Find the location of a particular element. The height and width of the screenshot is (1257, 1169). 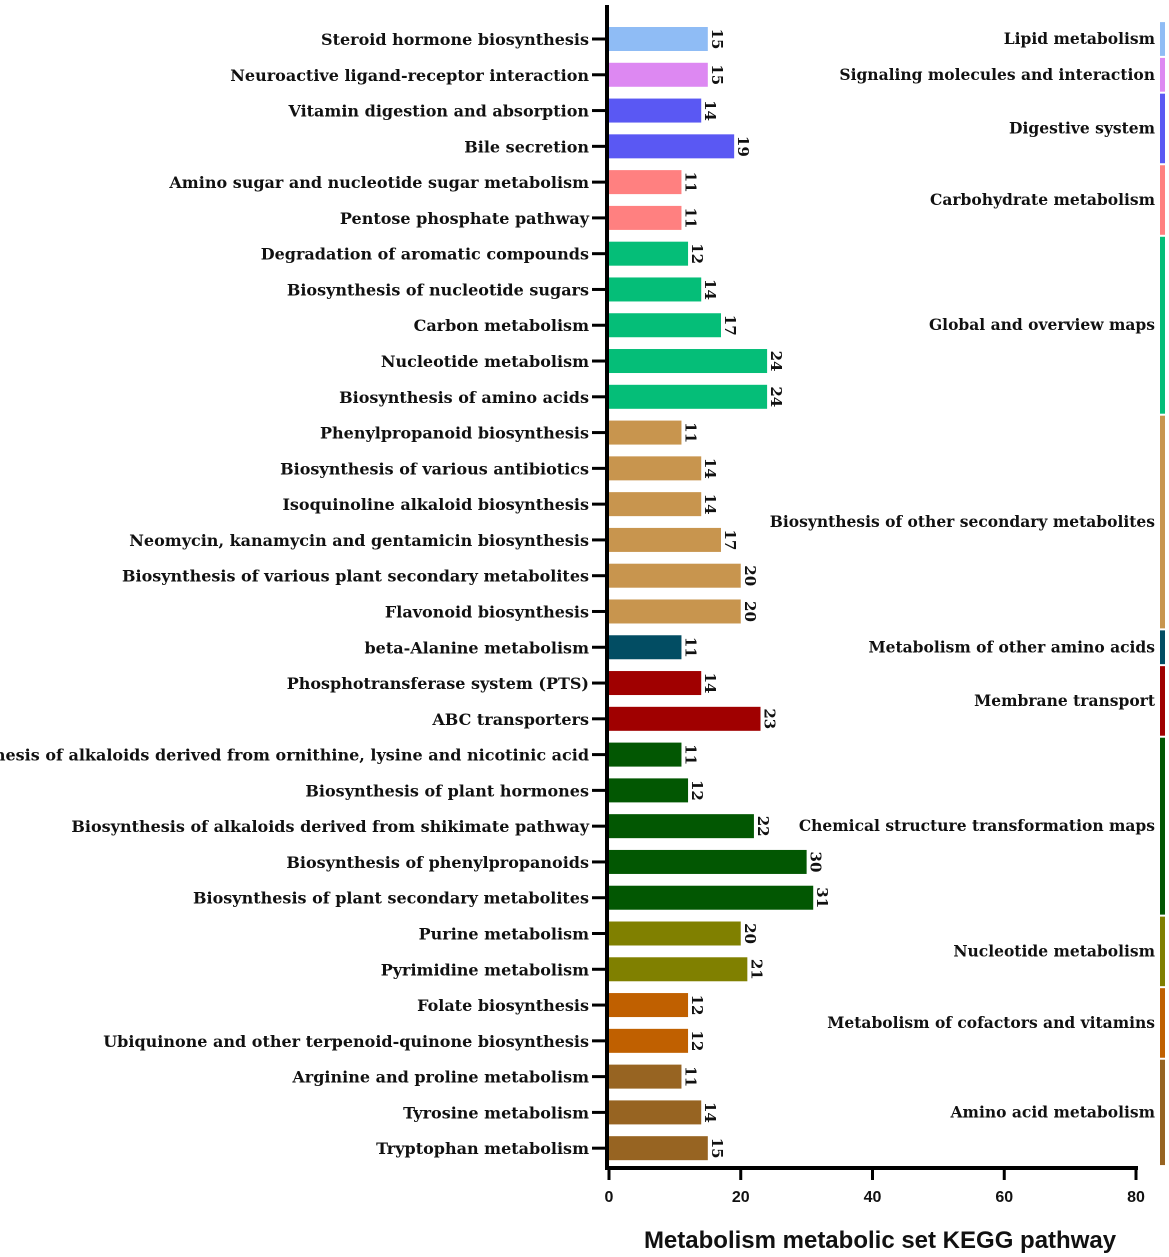

value-label-15: 20 is located at coordinates (750, 575).